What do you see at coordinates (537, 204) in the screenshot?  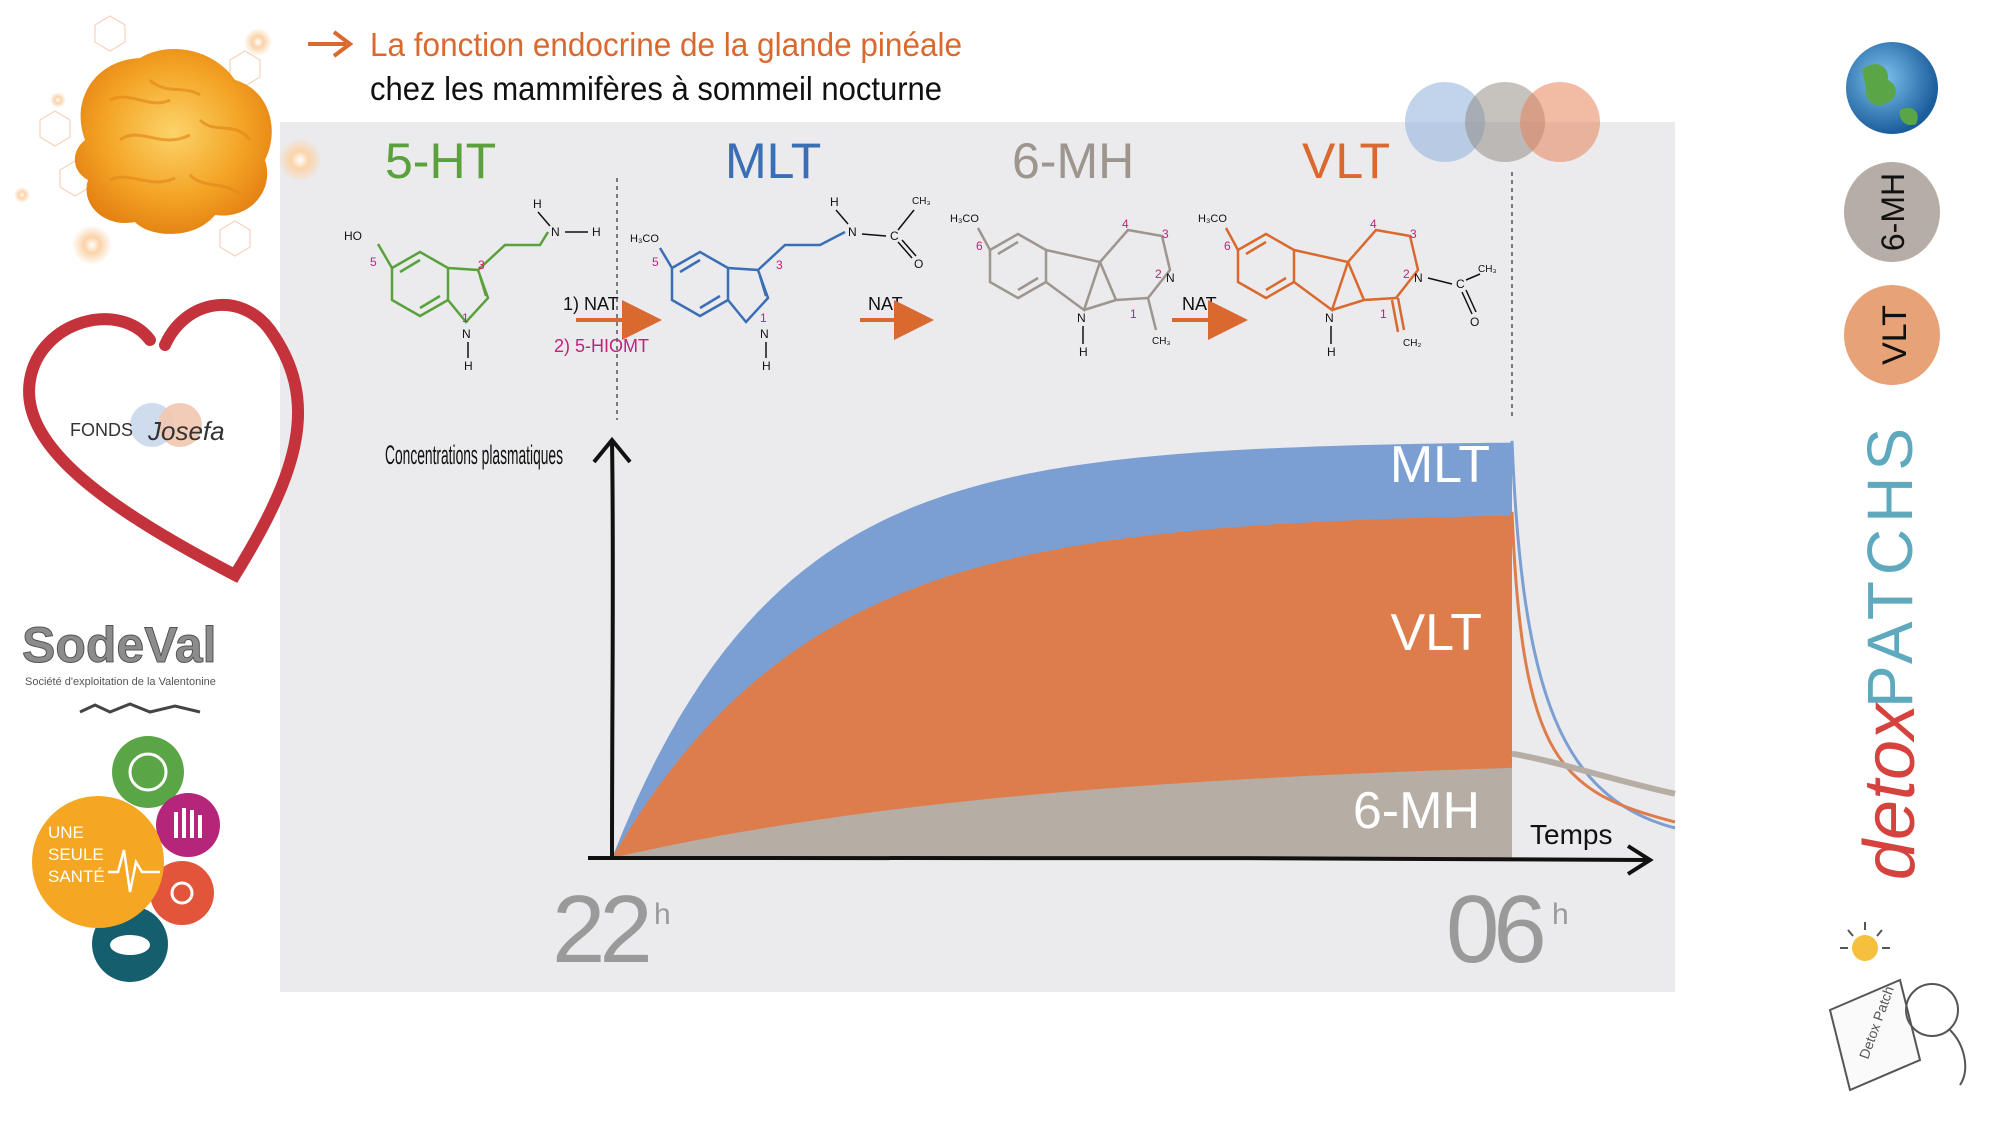 I see `serotonin-amine-h1: H` at bounding box center [537, 204].